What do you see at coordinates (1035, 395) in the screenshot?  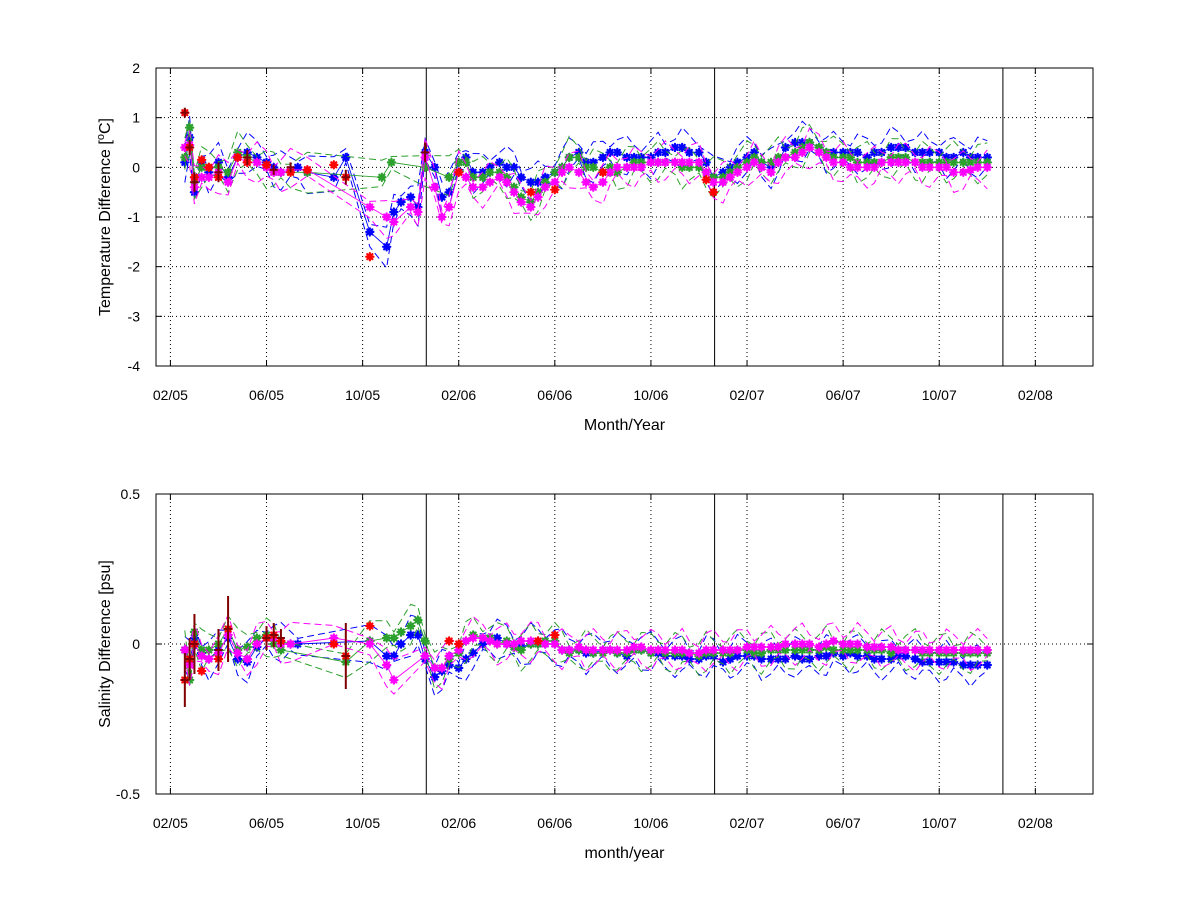 I see `temperature-x-tick-label-9: 02/08` at bounding box center [1035, 395].